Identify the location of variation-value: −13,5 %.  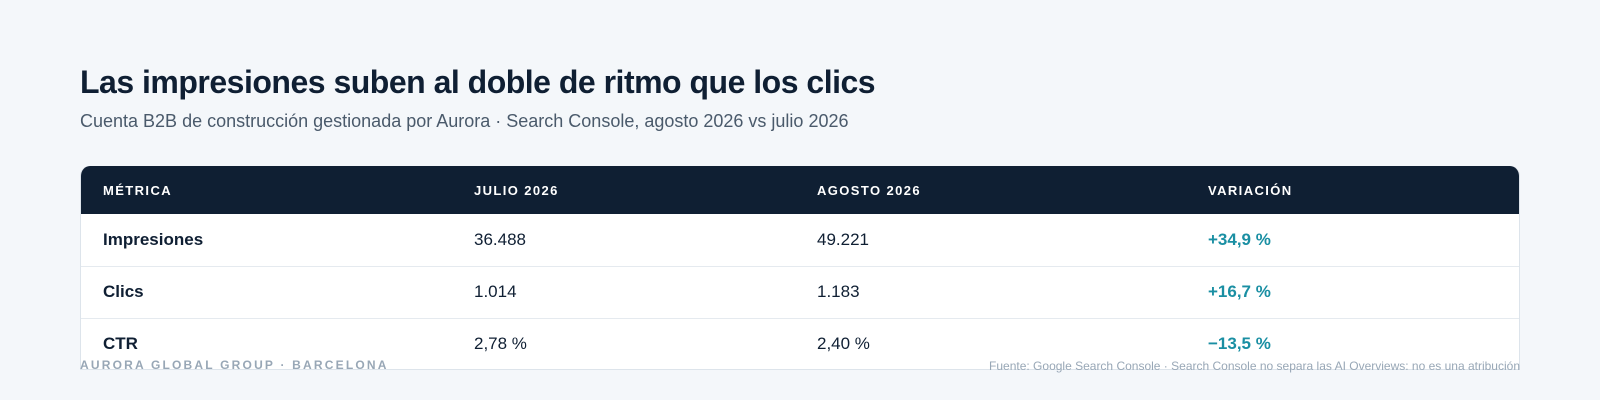
(1239, 344).